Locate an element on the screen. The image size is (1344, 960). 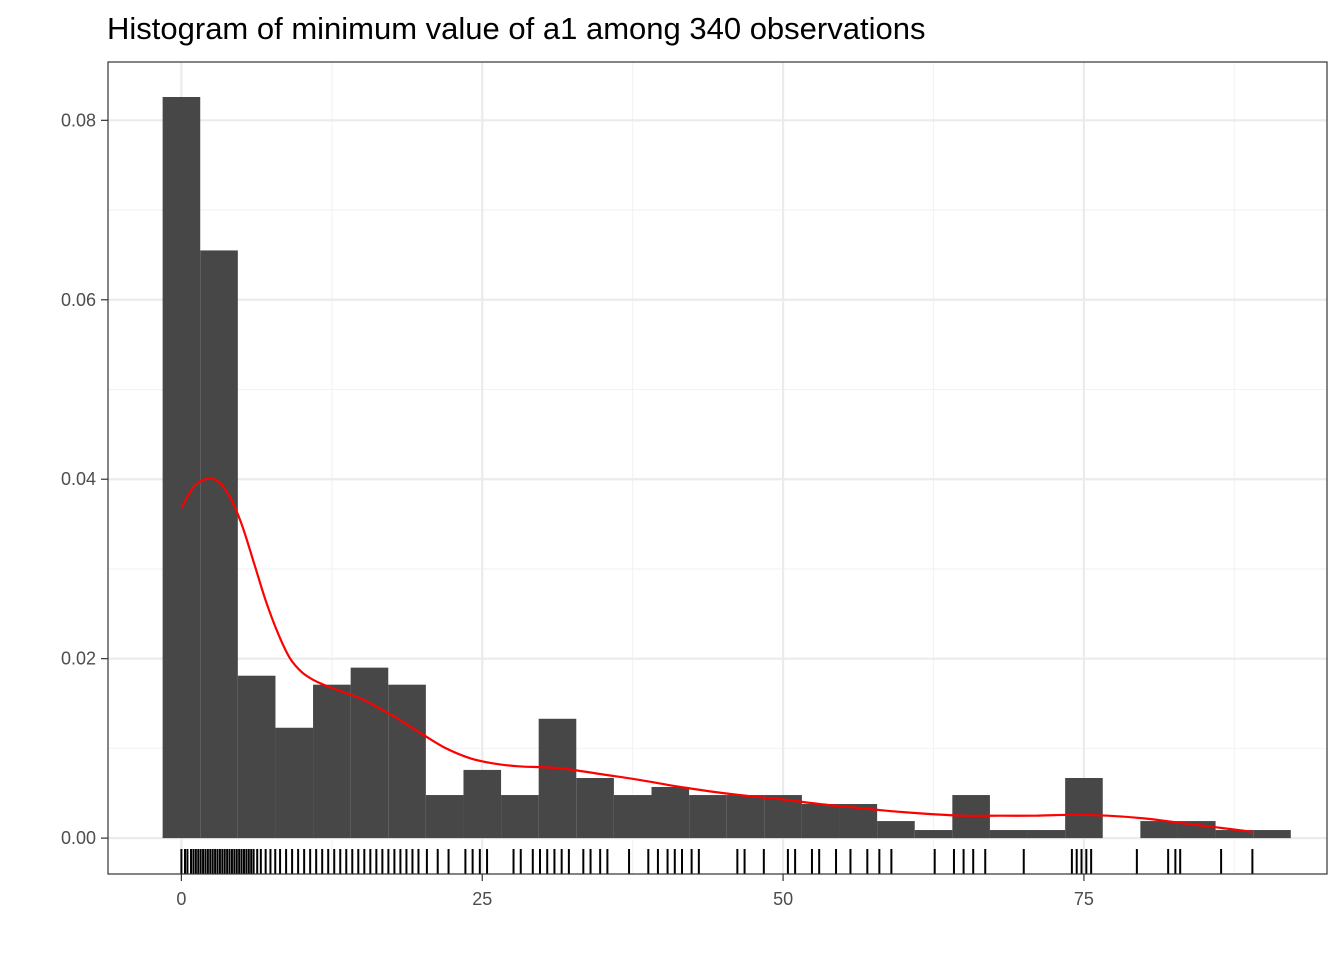
x-axis: 0 25 50 75 is located at coordinates (635, 891).